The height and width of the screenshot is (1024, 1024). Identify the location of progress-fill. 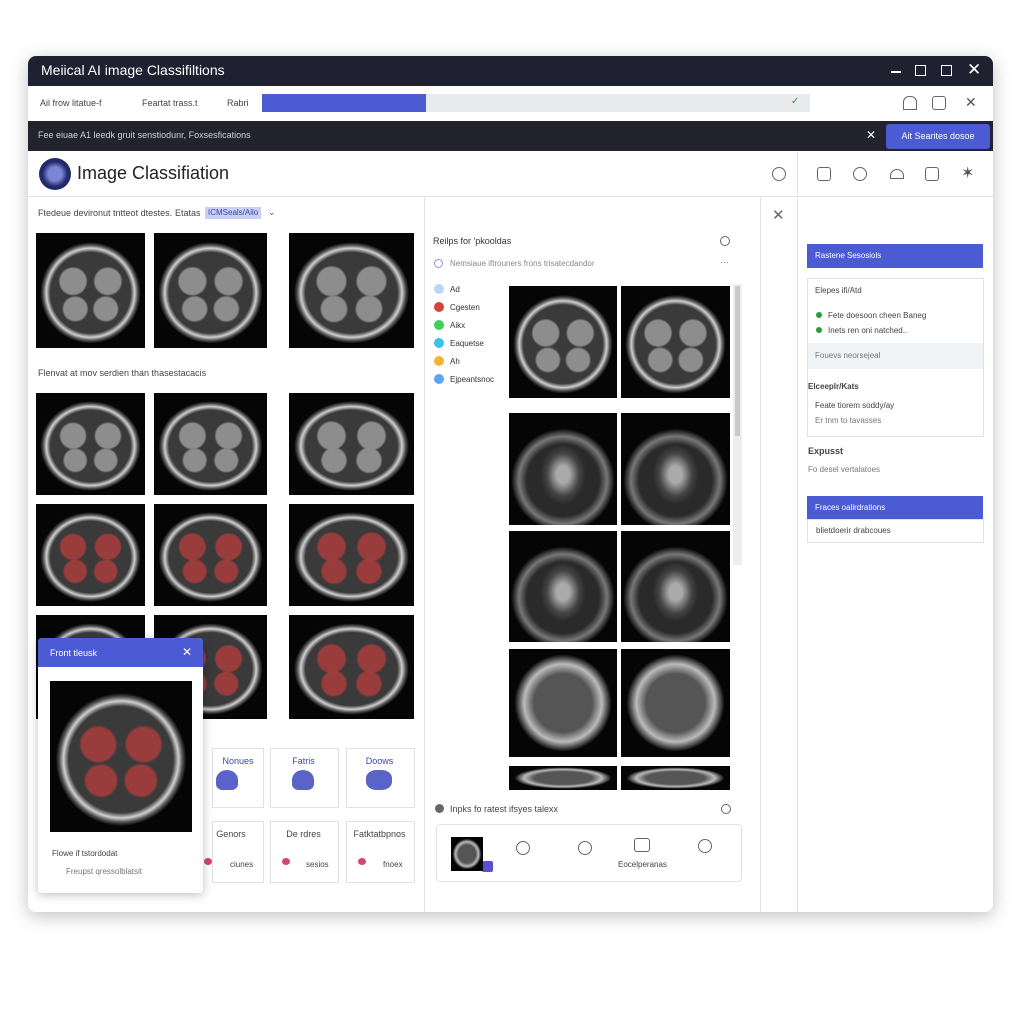
(344, 103).